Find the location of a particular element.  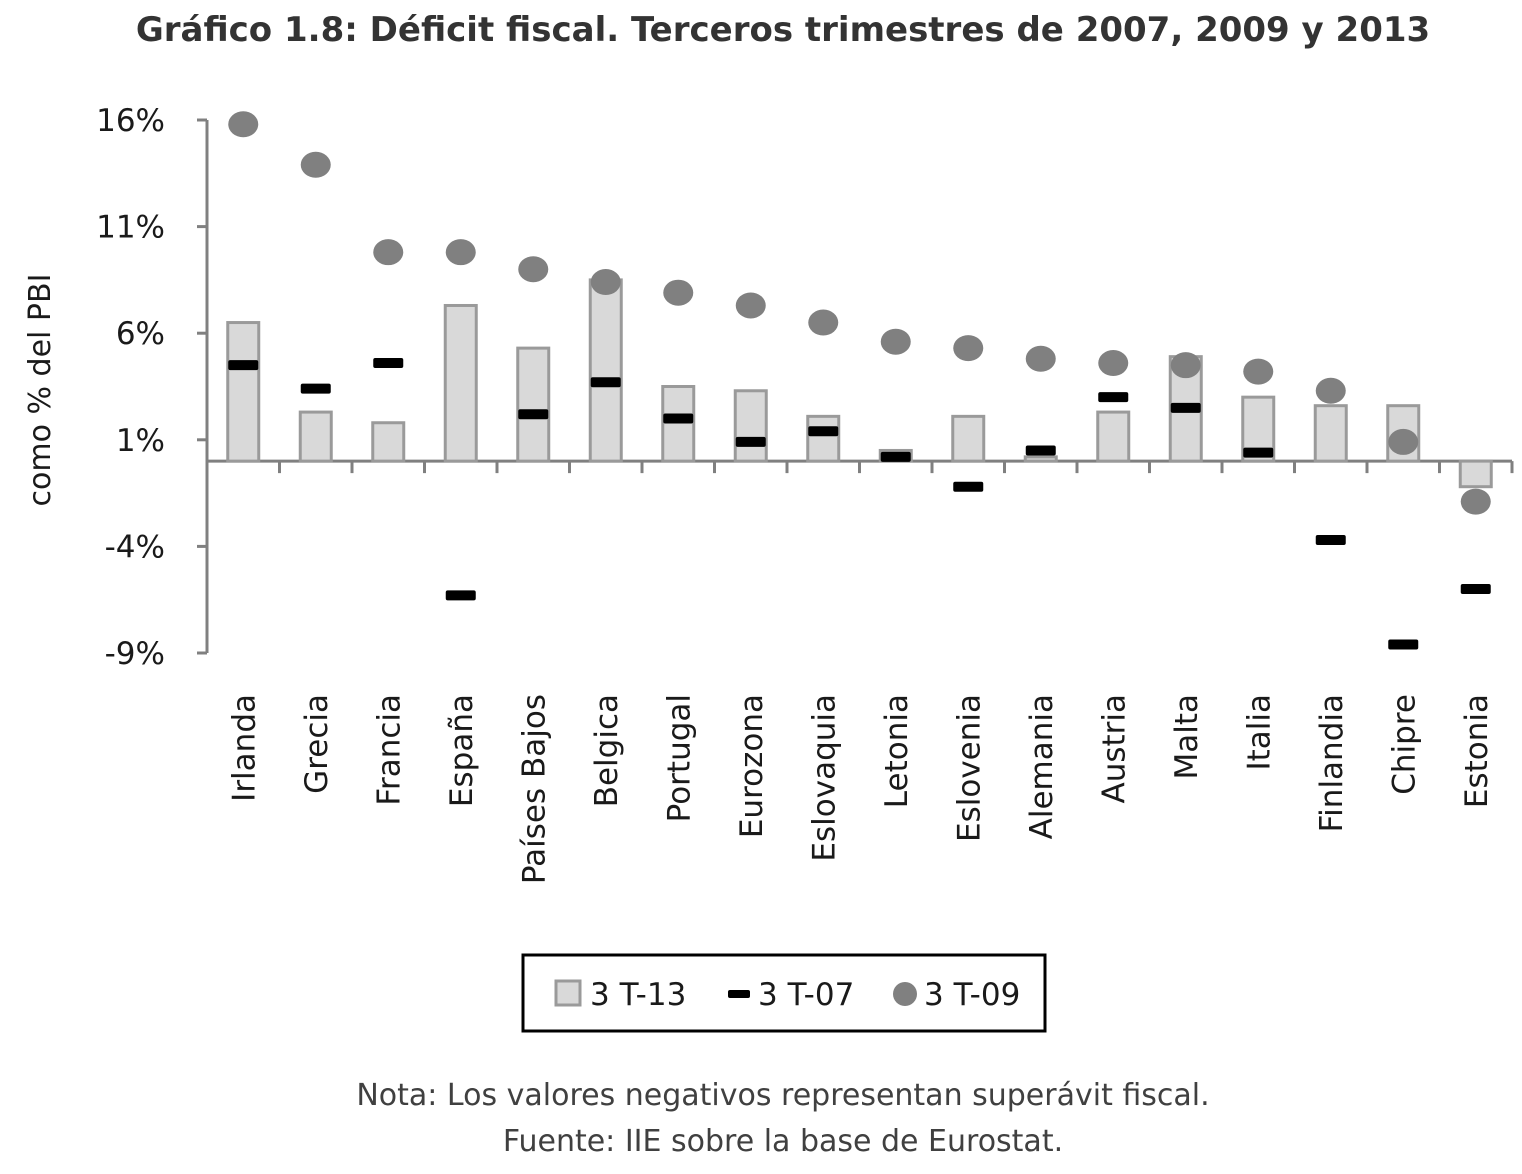

legend-box is located at coordinates (784, 993).